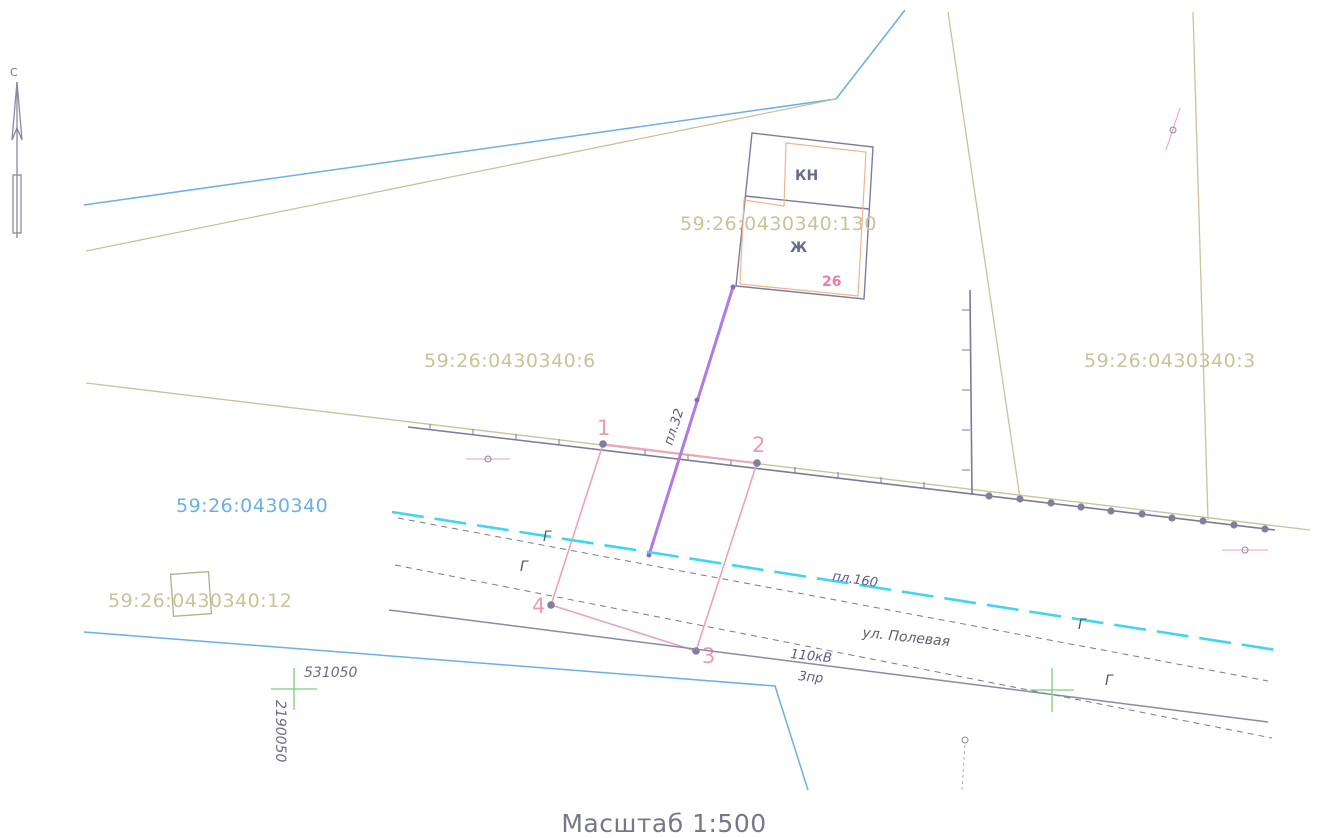 The image size is (1328, 838). What do you see at coordinates (603, 444) in the screenshot?
I see `plot-point-1-marker` at bounding box center [603, 444].